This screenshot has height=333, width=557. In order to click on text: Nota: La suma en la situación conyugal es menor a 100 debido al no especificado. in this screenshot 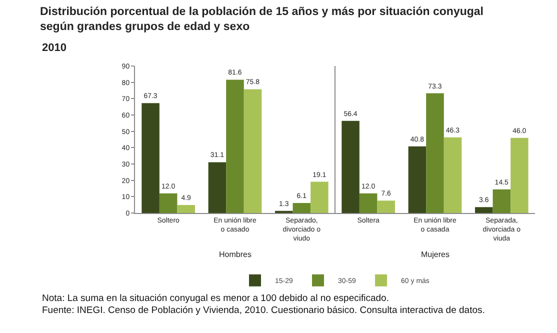, I will do `click(215, 298)`.